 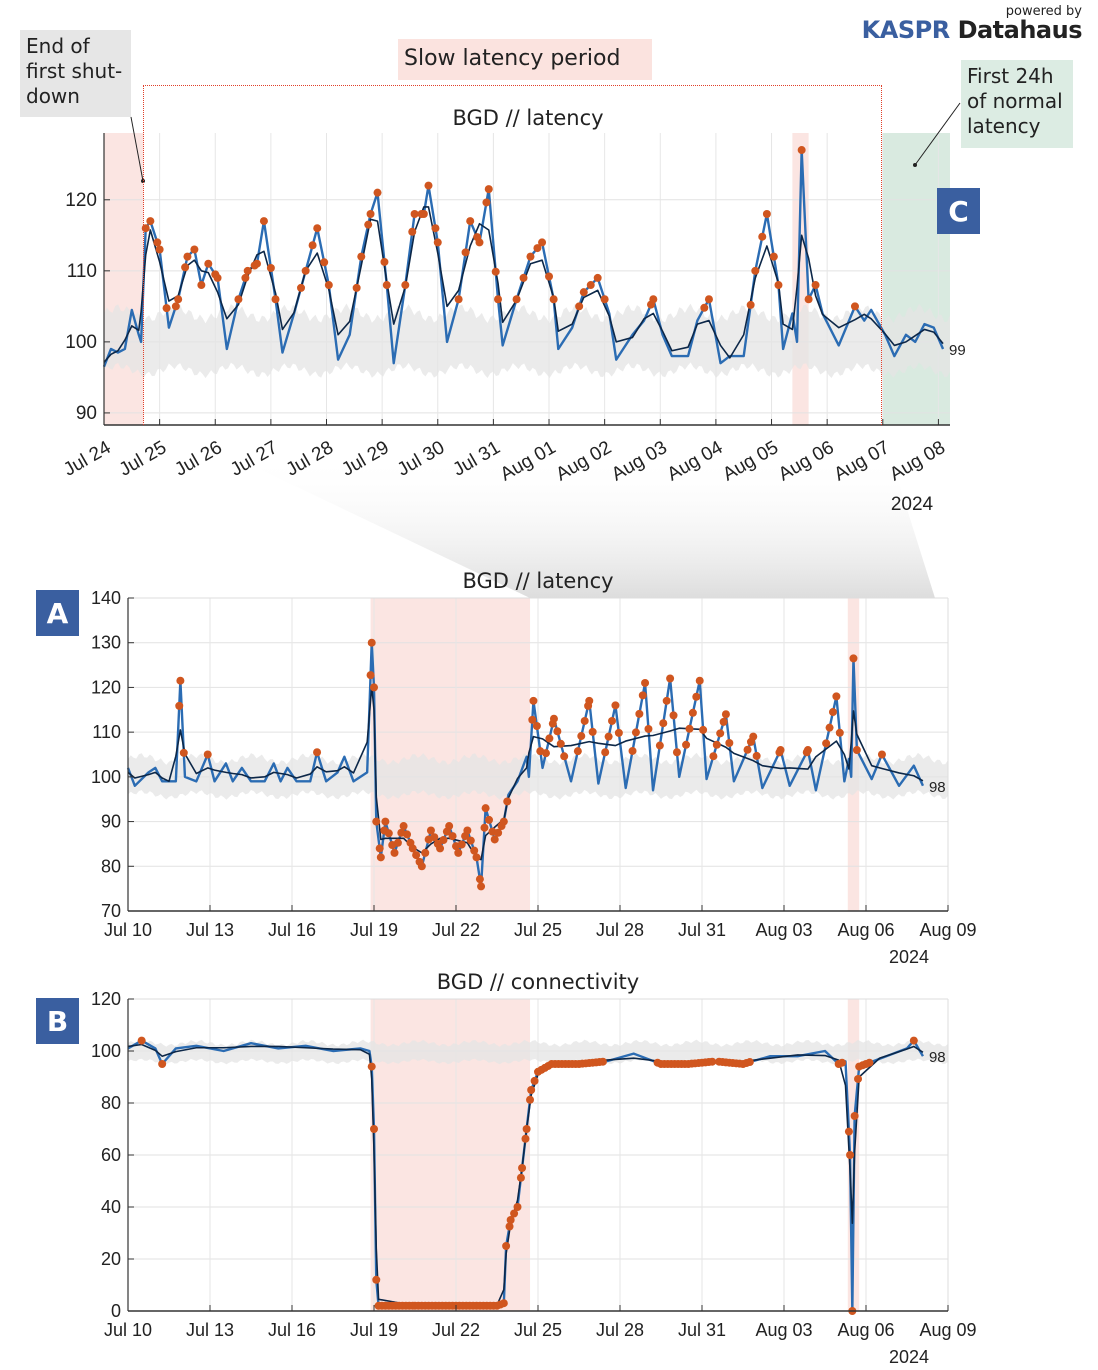 I want to click on x-tick-label: Aug 08, so click(x=917, y=461).